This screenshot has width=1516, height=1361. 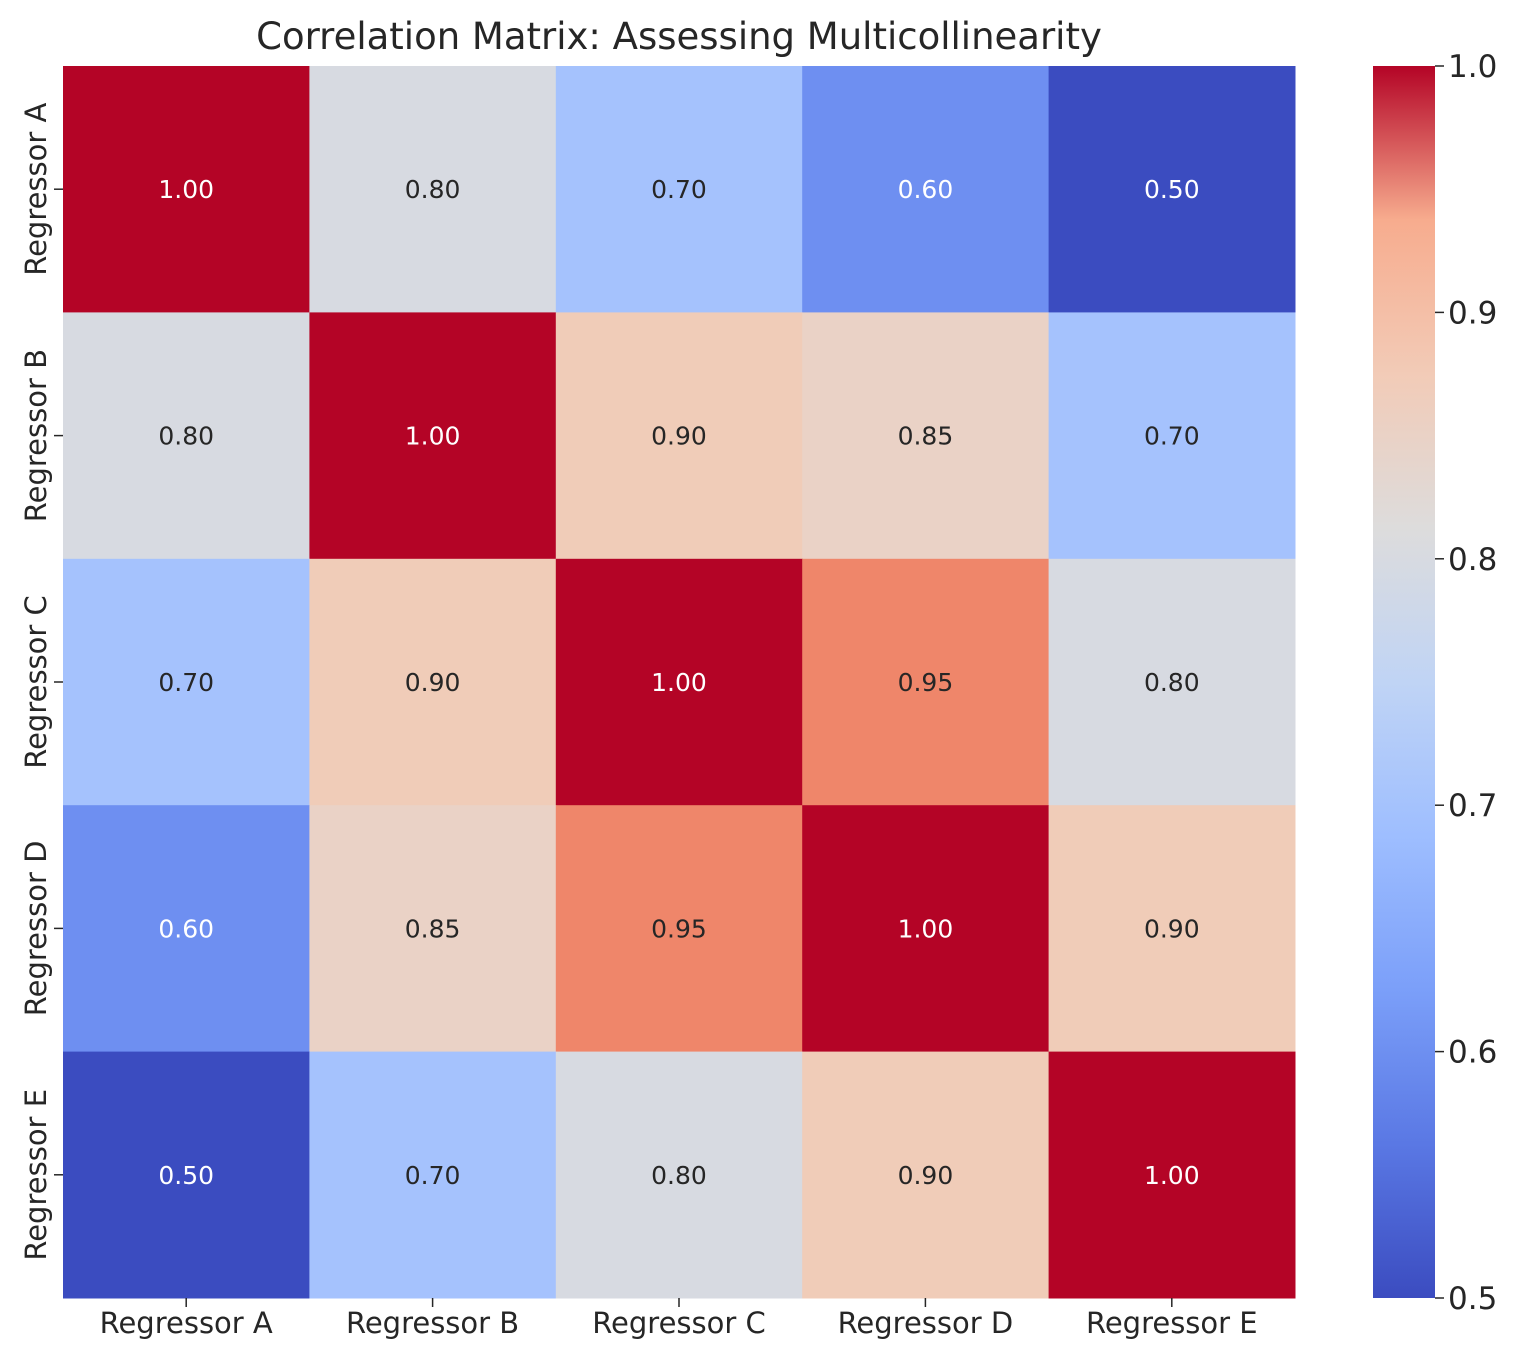 What do you see at coordinates (36, 188) in the screenshot?
I see `y-tick-label: Regressor A` at bounding box center [36, 188].